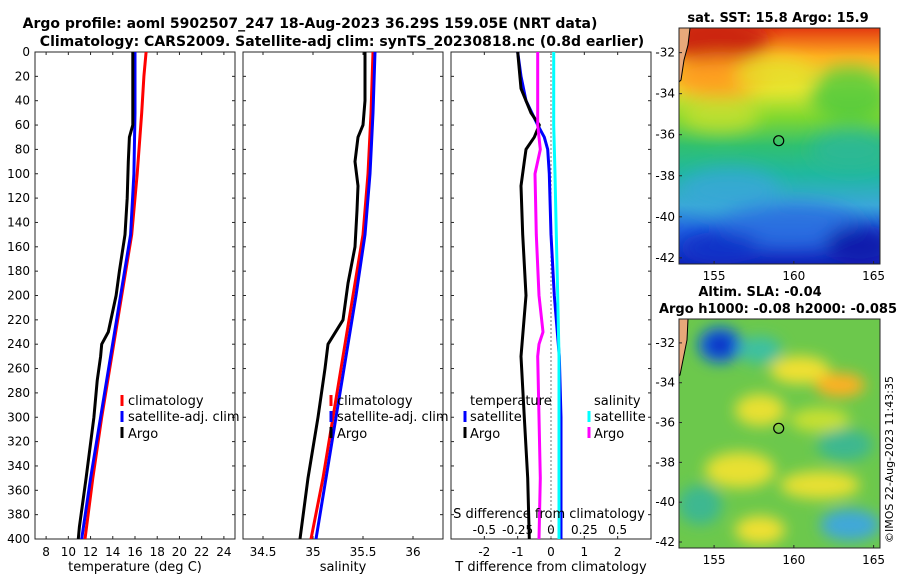 The width and height of the screenshot is (900, 580). I want to click on difference-series, so click(539, 295).